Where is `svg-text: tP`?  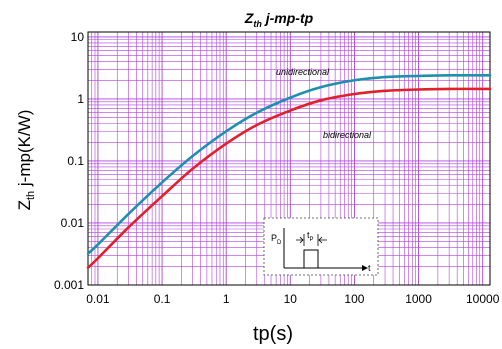
svg-text: tP is located at coordinates (310, 236).